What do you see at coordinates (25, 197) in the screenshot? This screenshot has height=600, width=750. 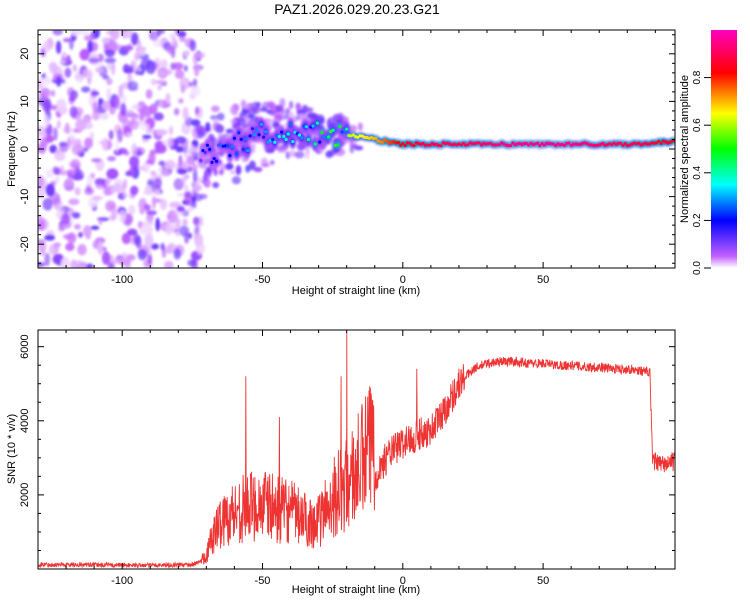 I see `top-y-tick-label: -10` at bounding box center [25, 197].